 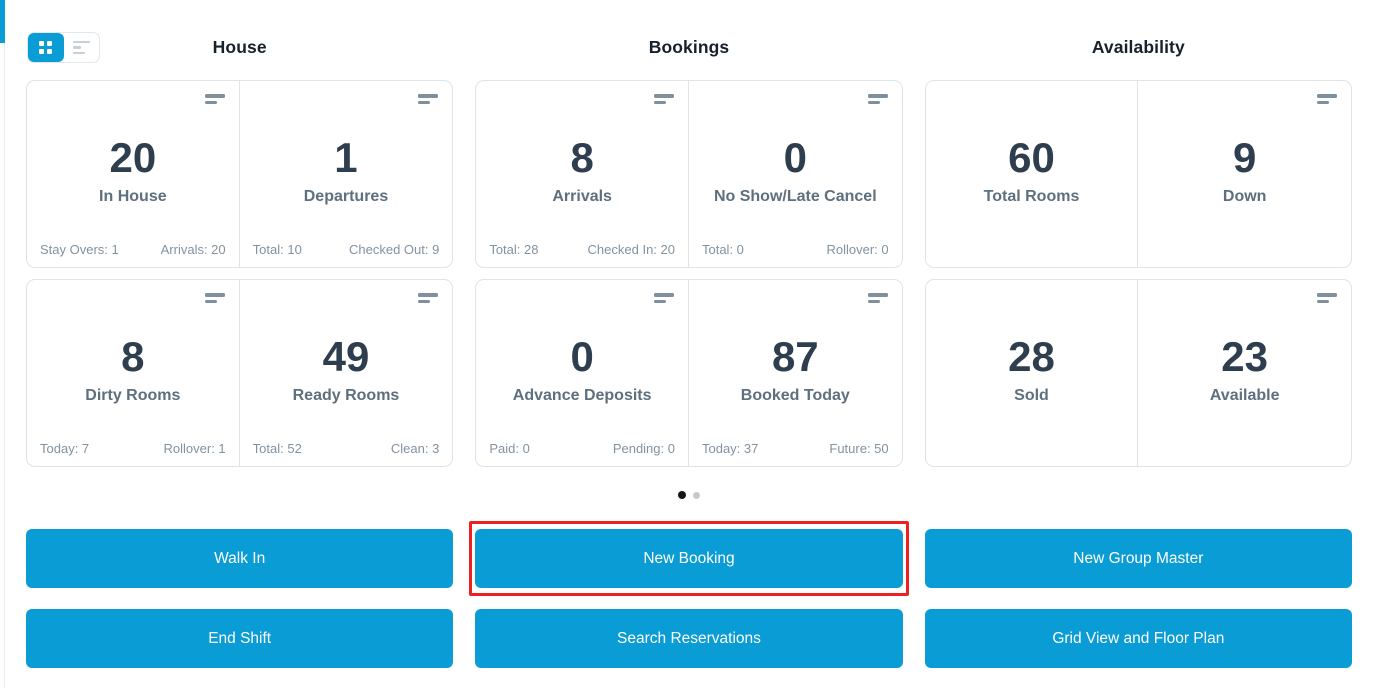 What do you see at coordinates (1031, 157) in the screenshot?
I see `stat-value: 60` at bounding box center [1031, 157].